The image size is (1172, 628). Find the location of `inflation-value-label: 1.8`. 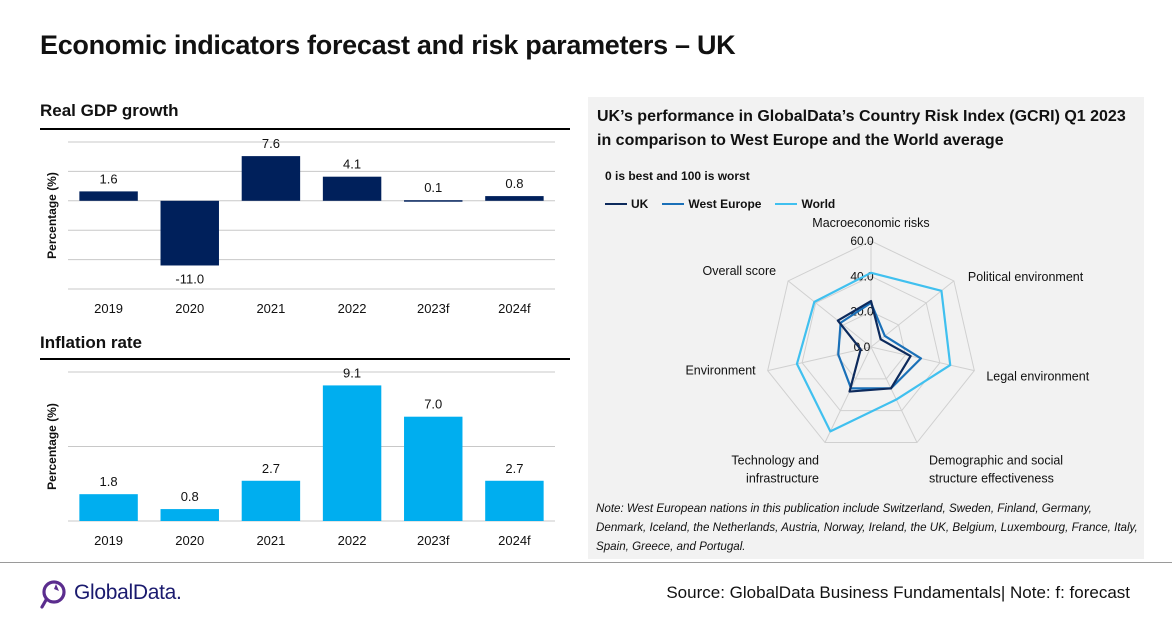

inflation-value-label: 1.8 is located at coordinates (109, 481).